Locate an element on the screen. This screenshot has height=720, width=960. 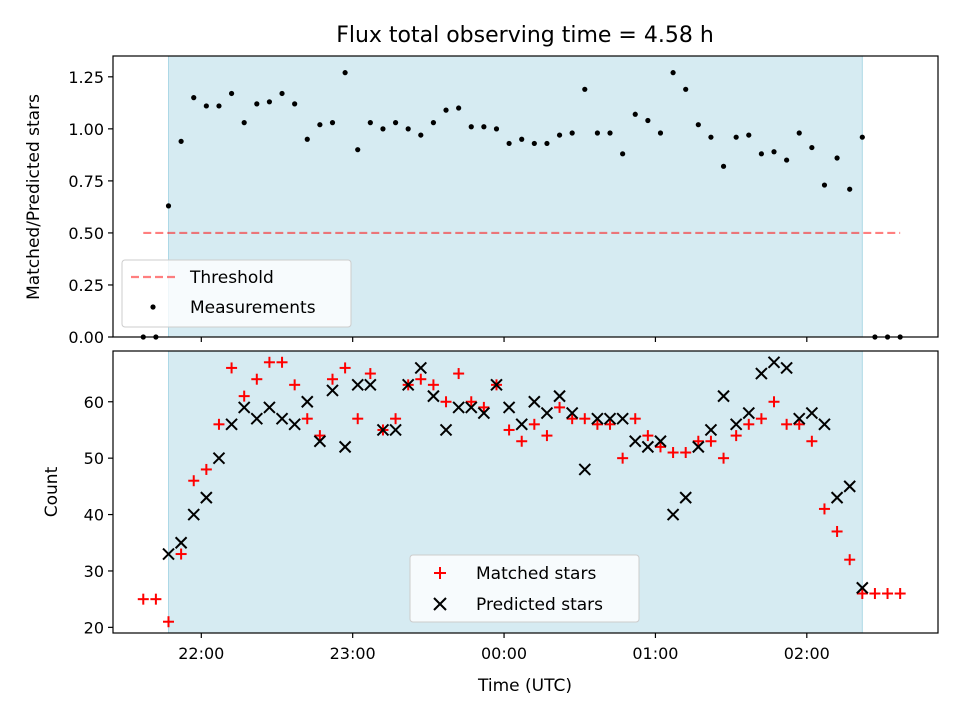
count-y-axis-label: Count is located at coordinates (52, 491).